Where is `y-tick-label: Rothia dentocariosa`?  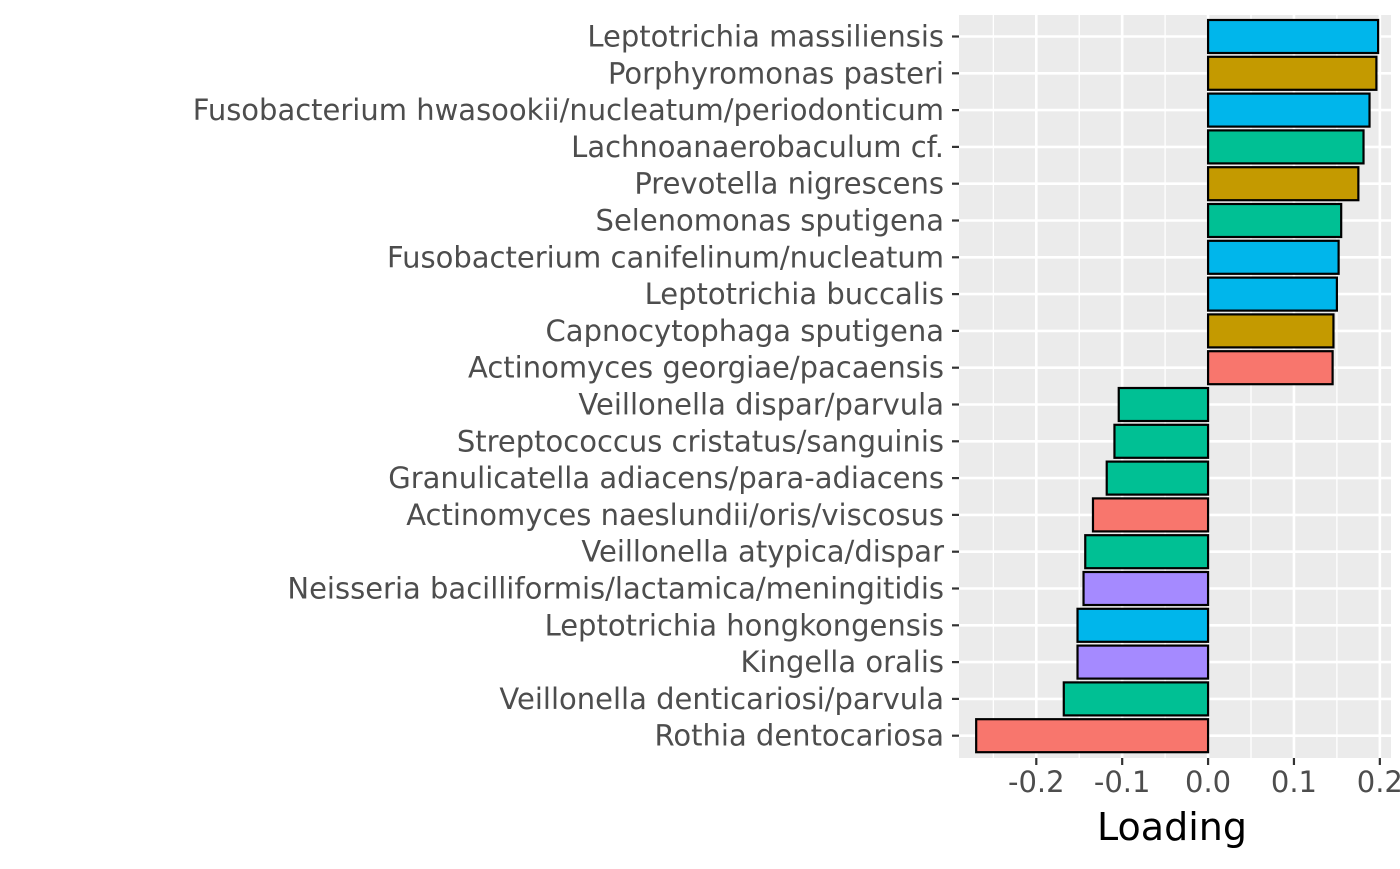
y-tick-label: Rothia dentocariosa is located at coordinates (799, 736).